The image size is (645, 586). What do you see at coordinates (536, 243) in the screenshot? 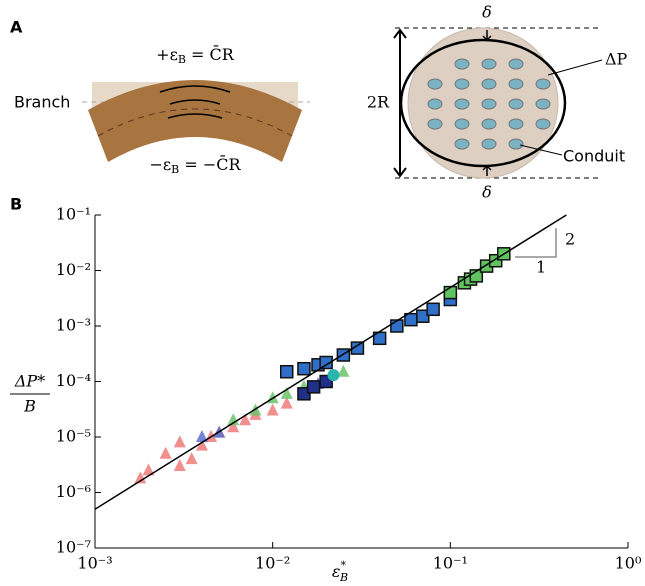
I see `slope-triangle` at bounding box center [536, 243].